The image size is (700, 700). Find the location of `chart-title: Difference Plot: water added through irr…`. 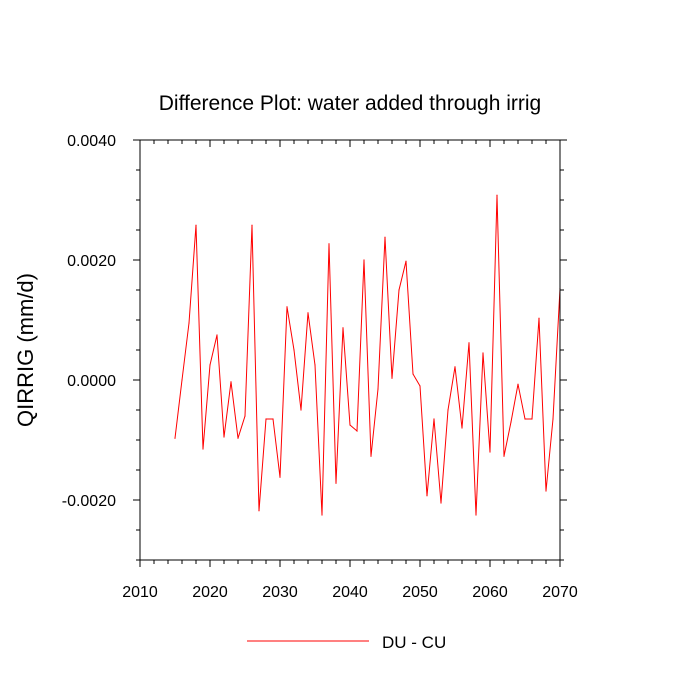

chart-title: Difference Plot: water added through irr… is located at coordinates (350, 103).